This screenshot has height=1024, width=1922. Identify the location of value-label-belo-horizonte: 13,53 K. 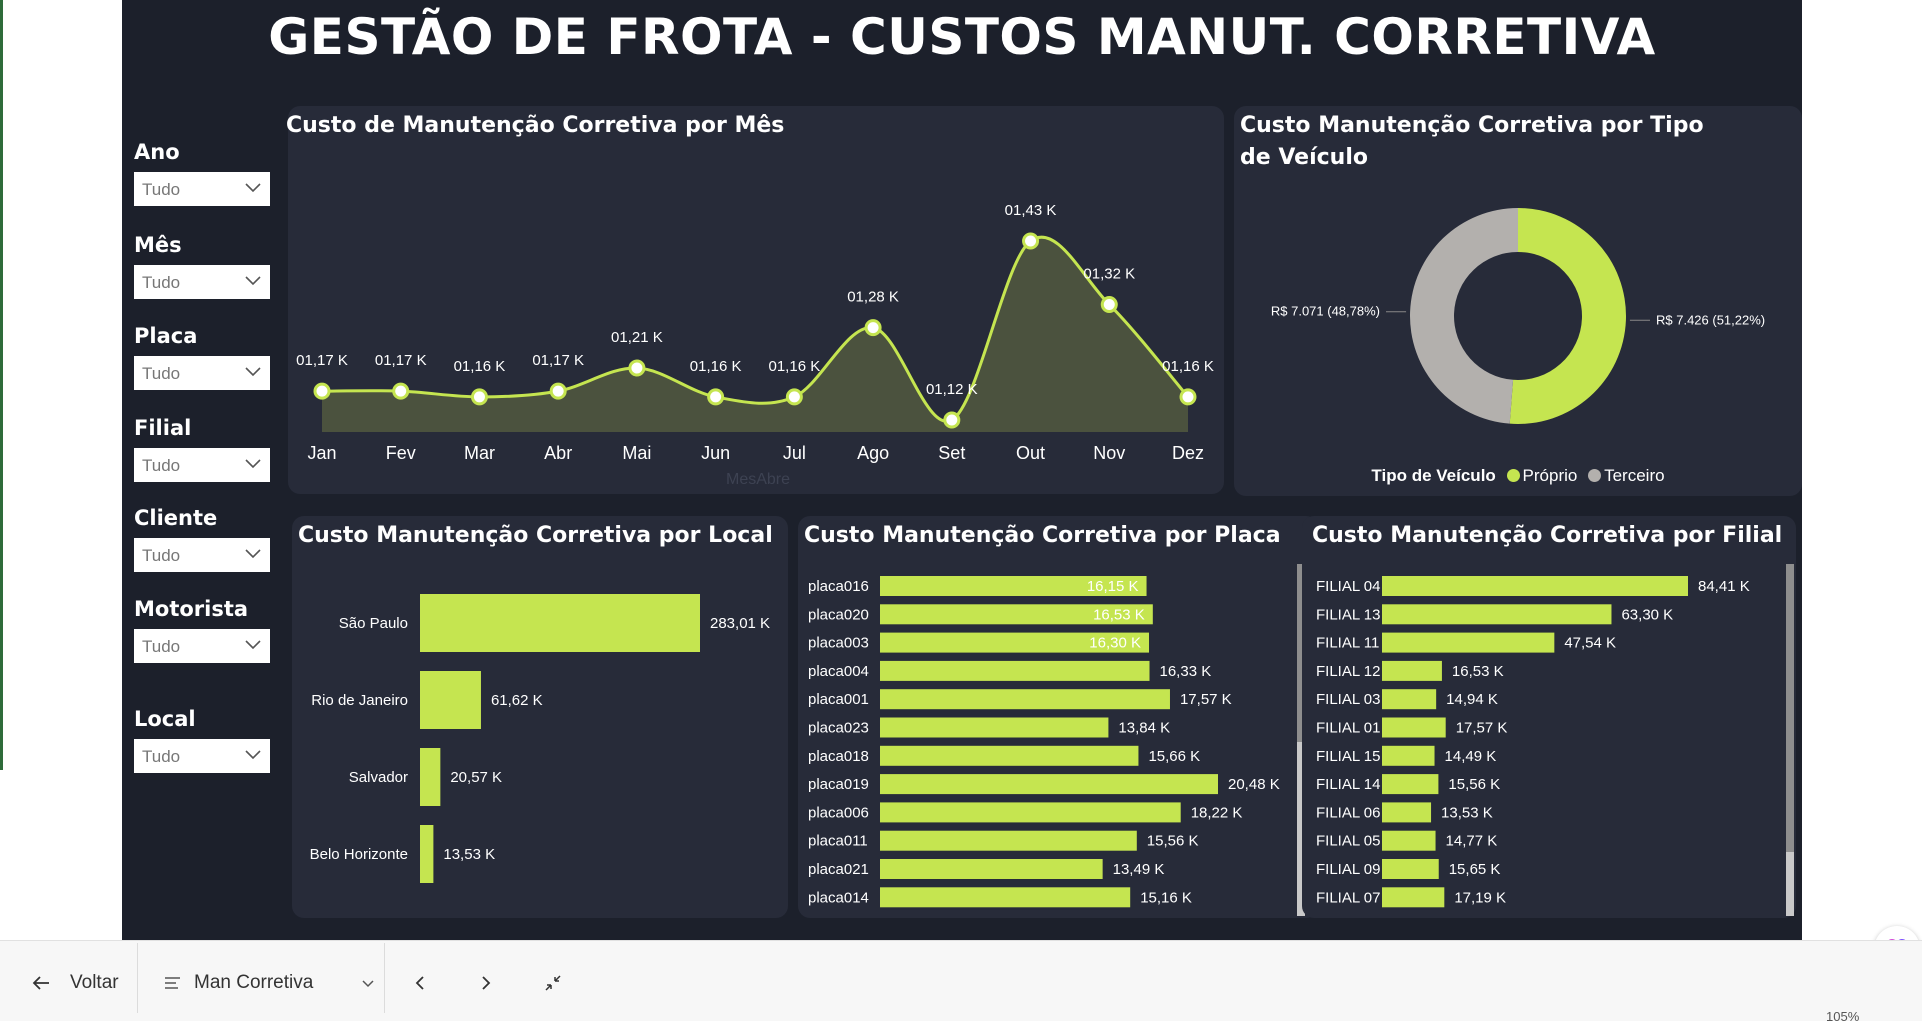
(469, 854).